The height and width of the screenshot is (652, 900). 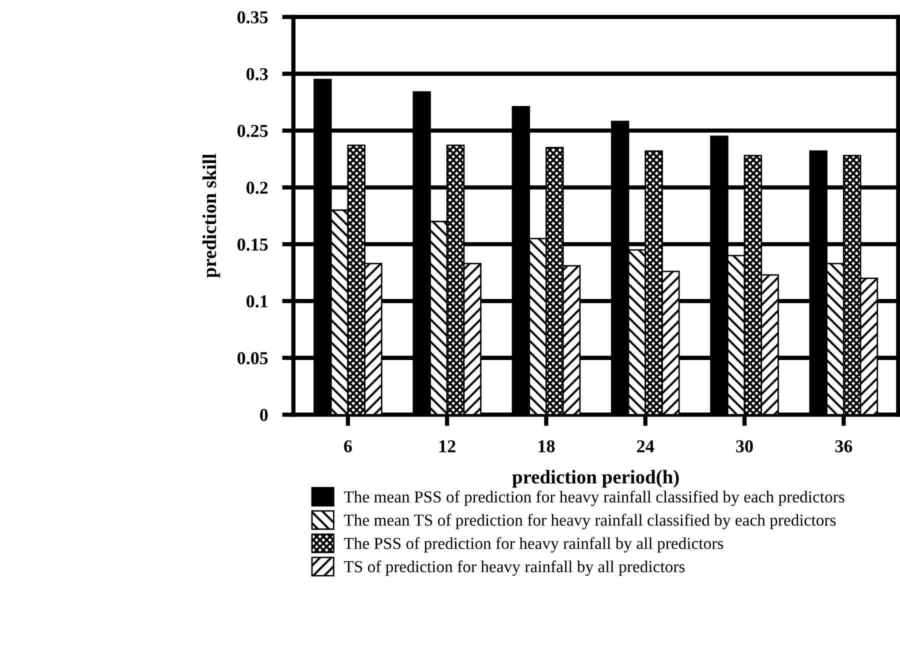 What do you see at coordinates (252, 131) in the screenshot?
I see `y-tick-label: 0.25` at bounding box center [252, 131].